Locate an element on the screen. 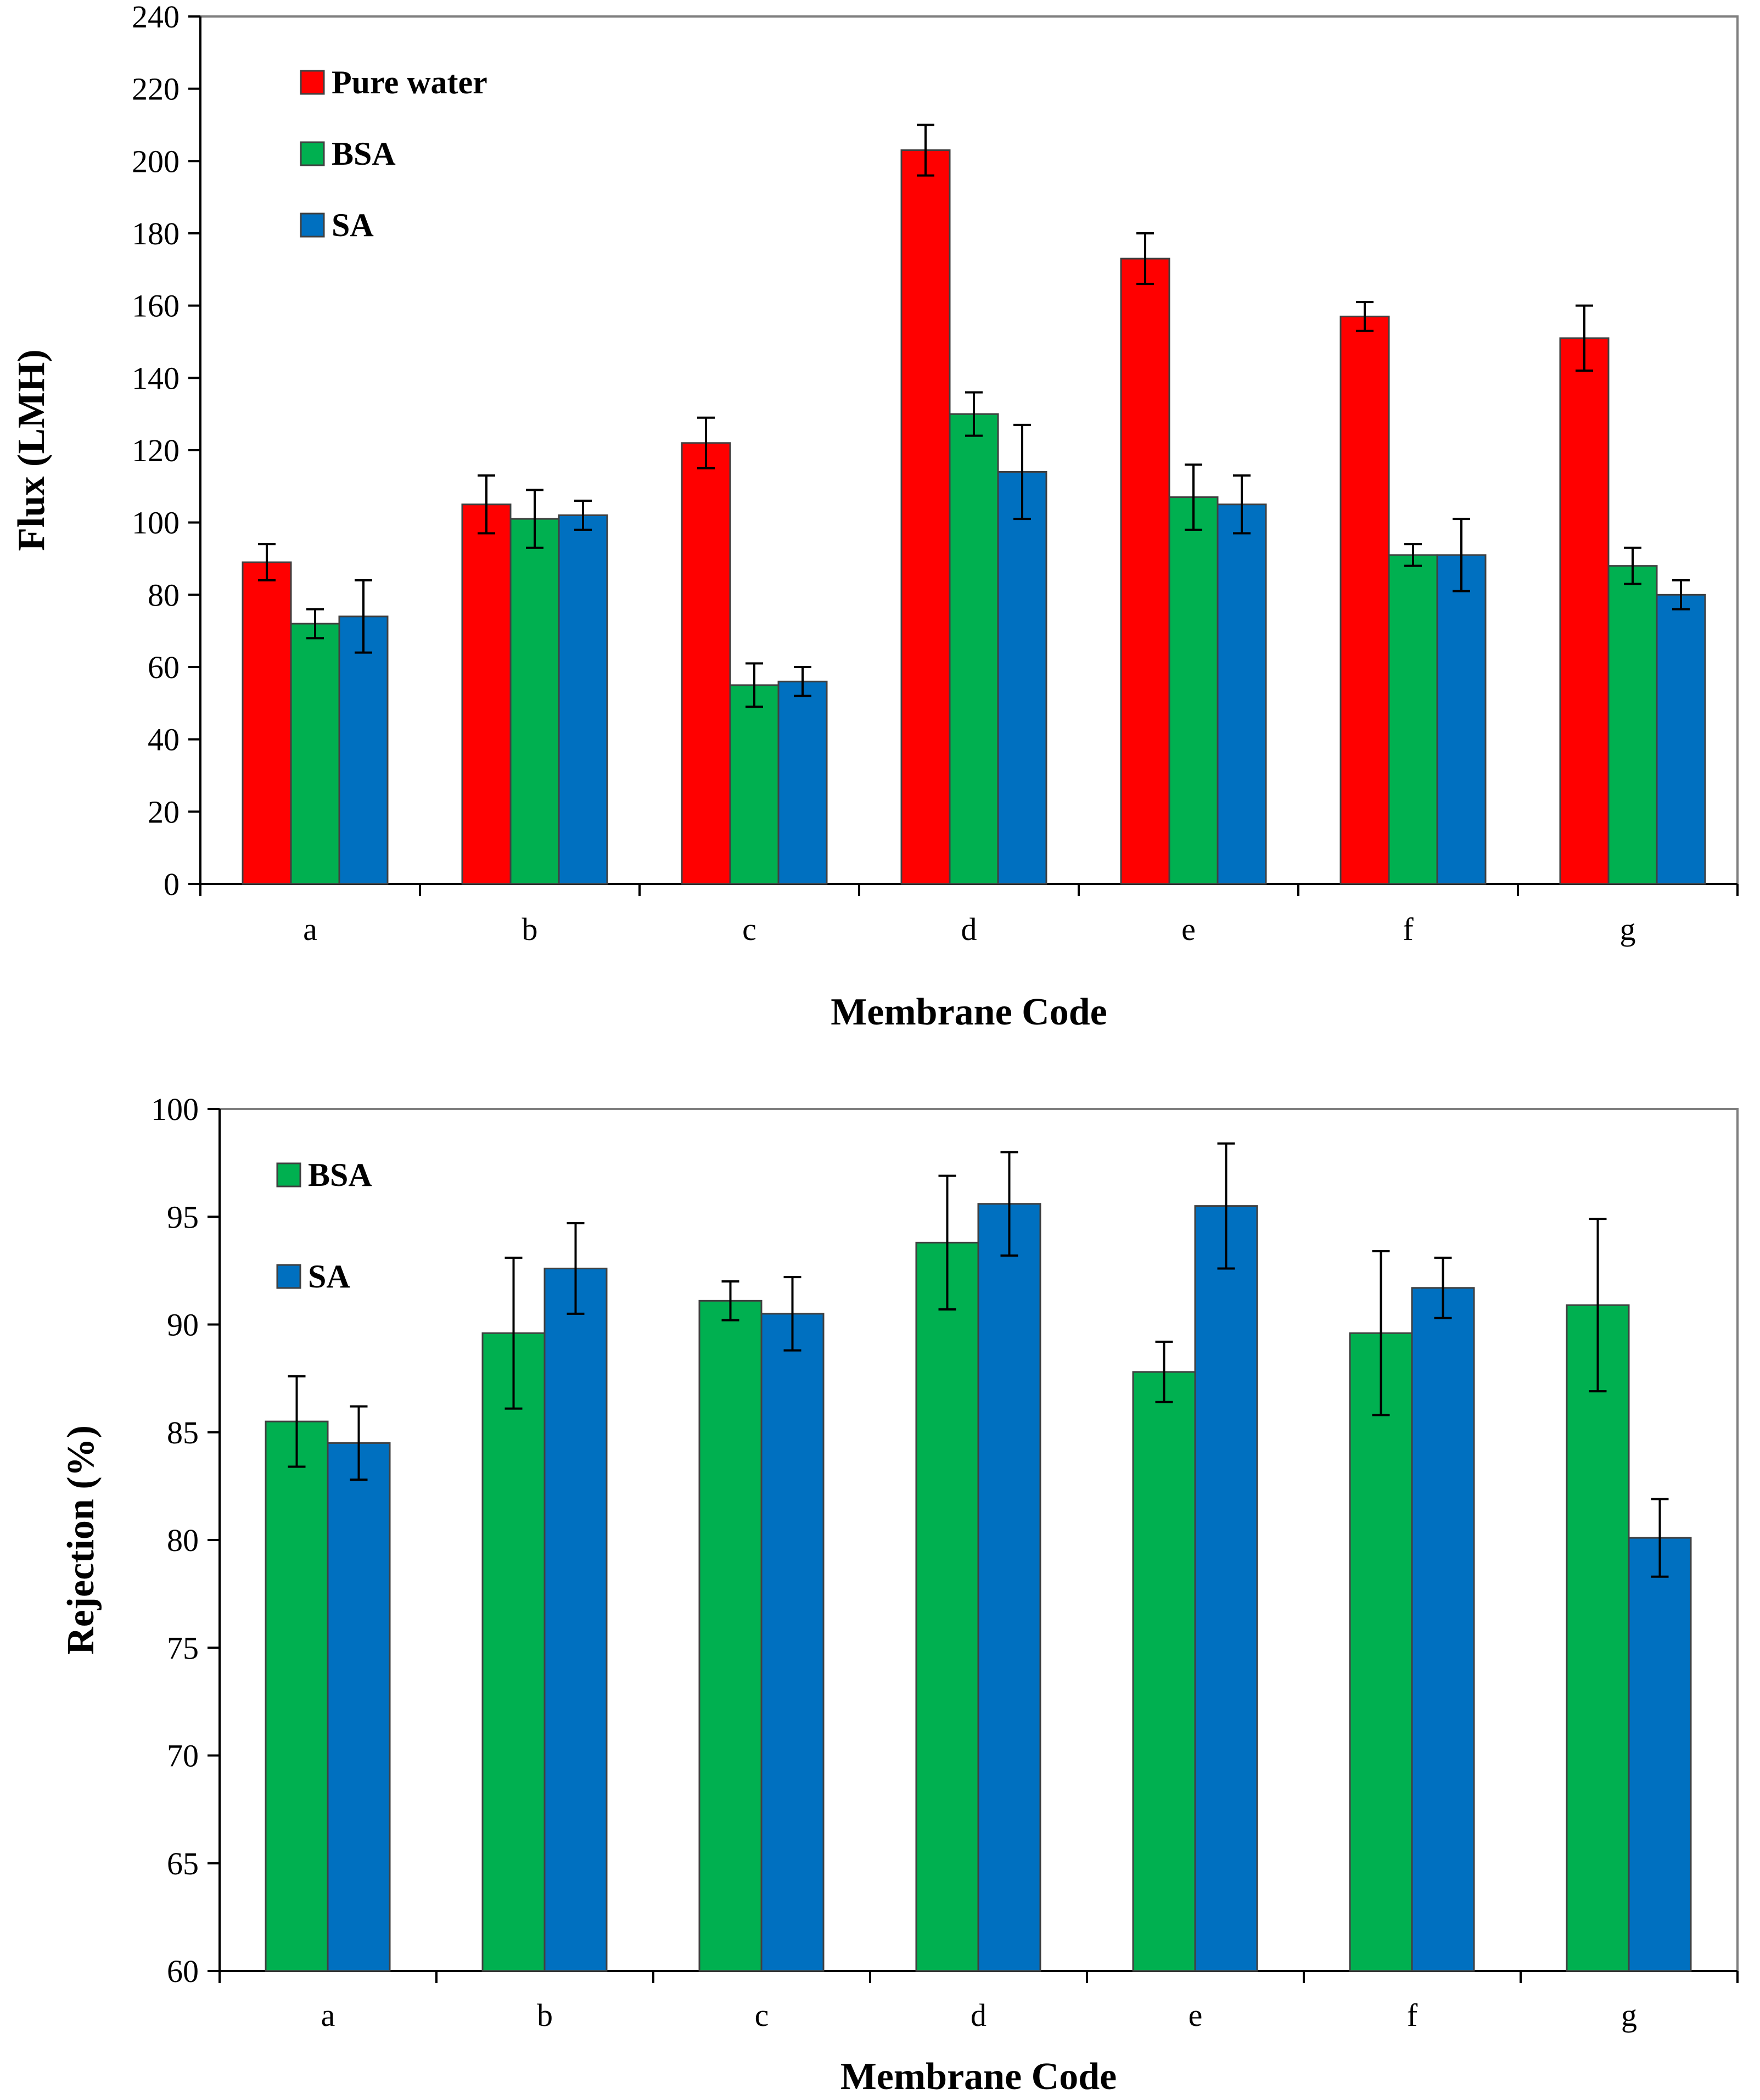 The width and height of the screenshot is (1760, 2100). rejection-error-bar-sa-d is located at coordinates (1009, 1204).